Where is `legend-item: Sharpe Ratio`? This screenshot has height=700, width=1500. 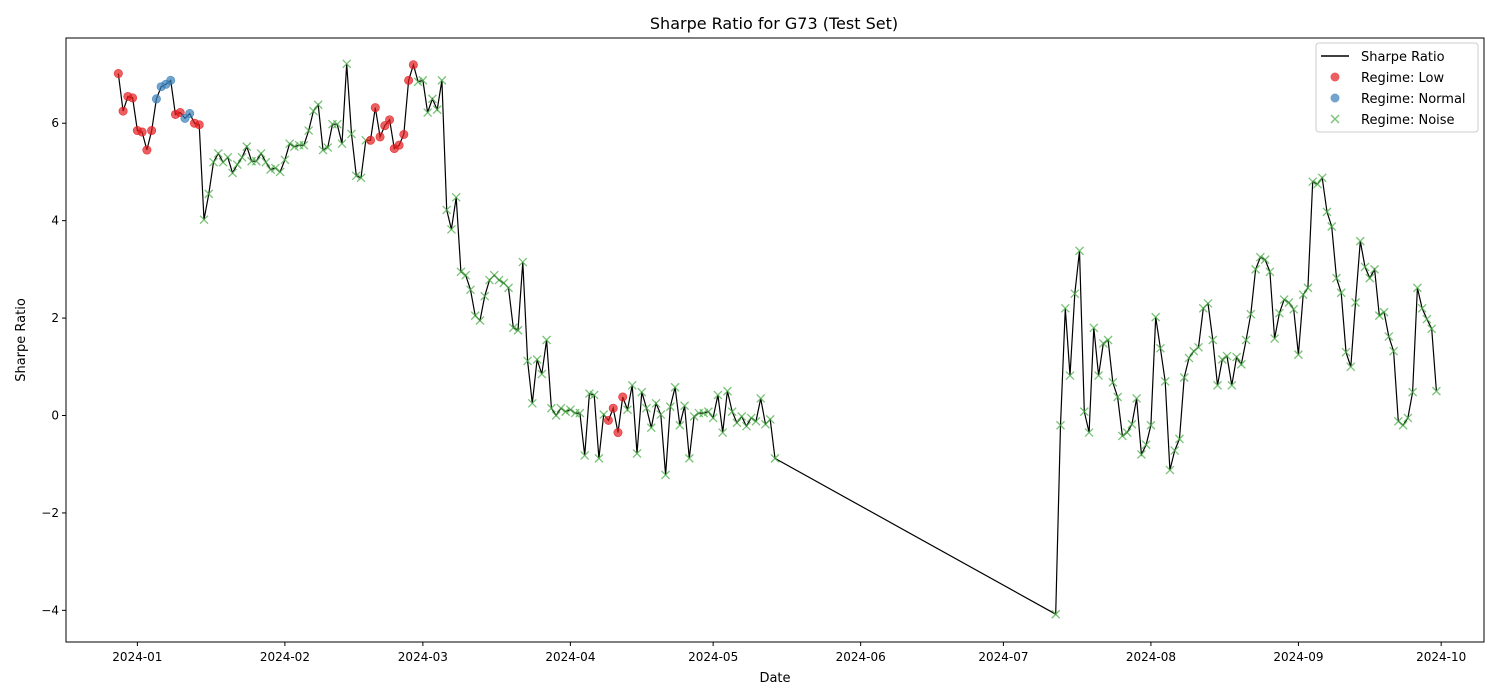
legend-item: Sharpe Ratio is located at coordinates (1383, 57).